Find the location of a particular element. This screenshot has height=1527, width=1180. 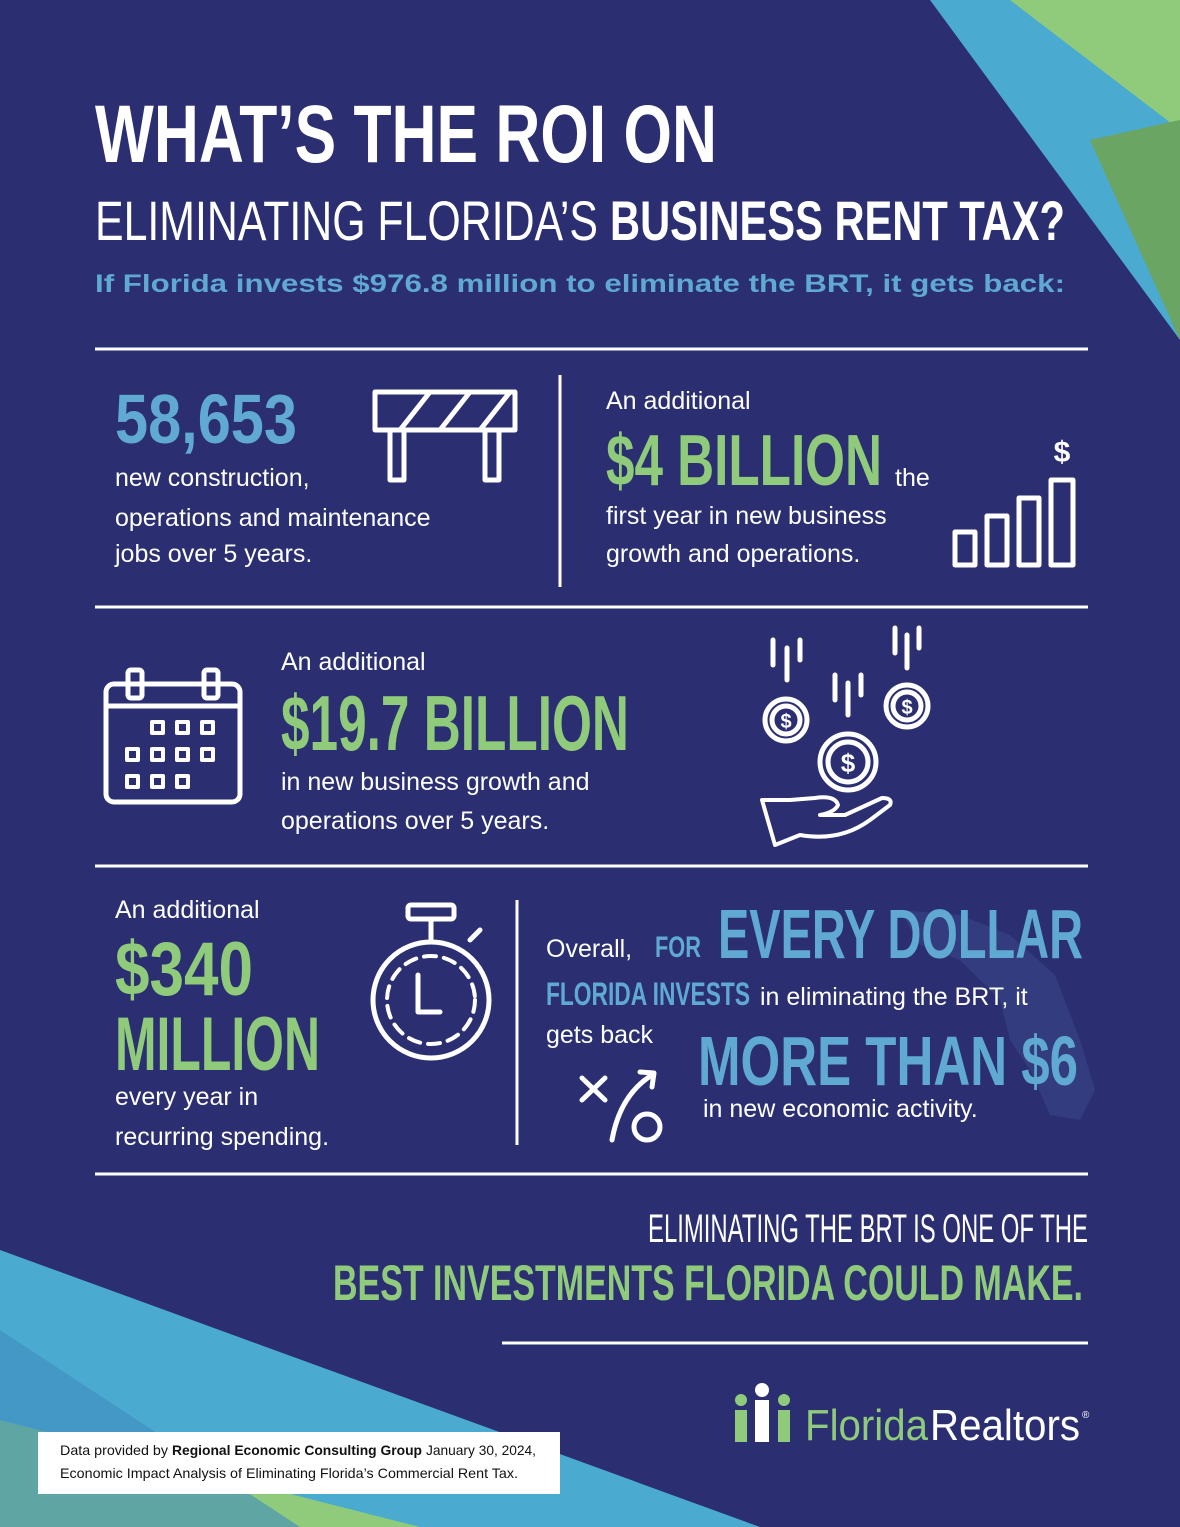

stat-text: growth and operations. is located at coordinates (733, 554).